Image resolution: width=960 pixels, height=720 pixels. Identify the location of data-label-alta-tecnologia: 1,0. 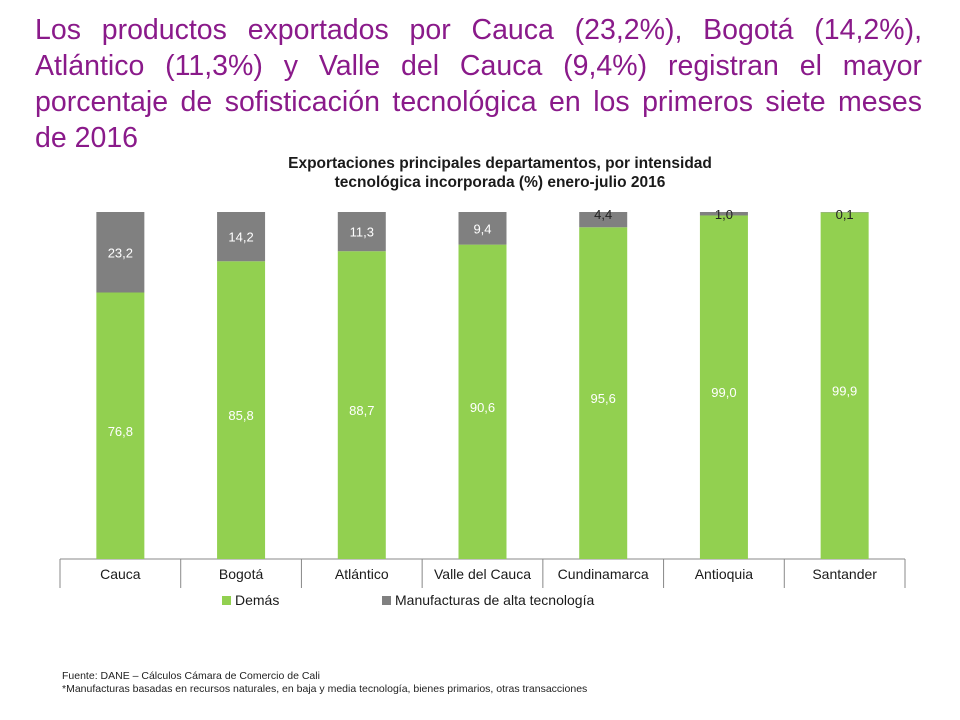
(724, 214).